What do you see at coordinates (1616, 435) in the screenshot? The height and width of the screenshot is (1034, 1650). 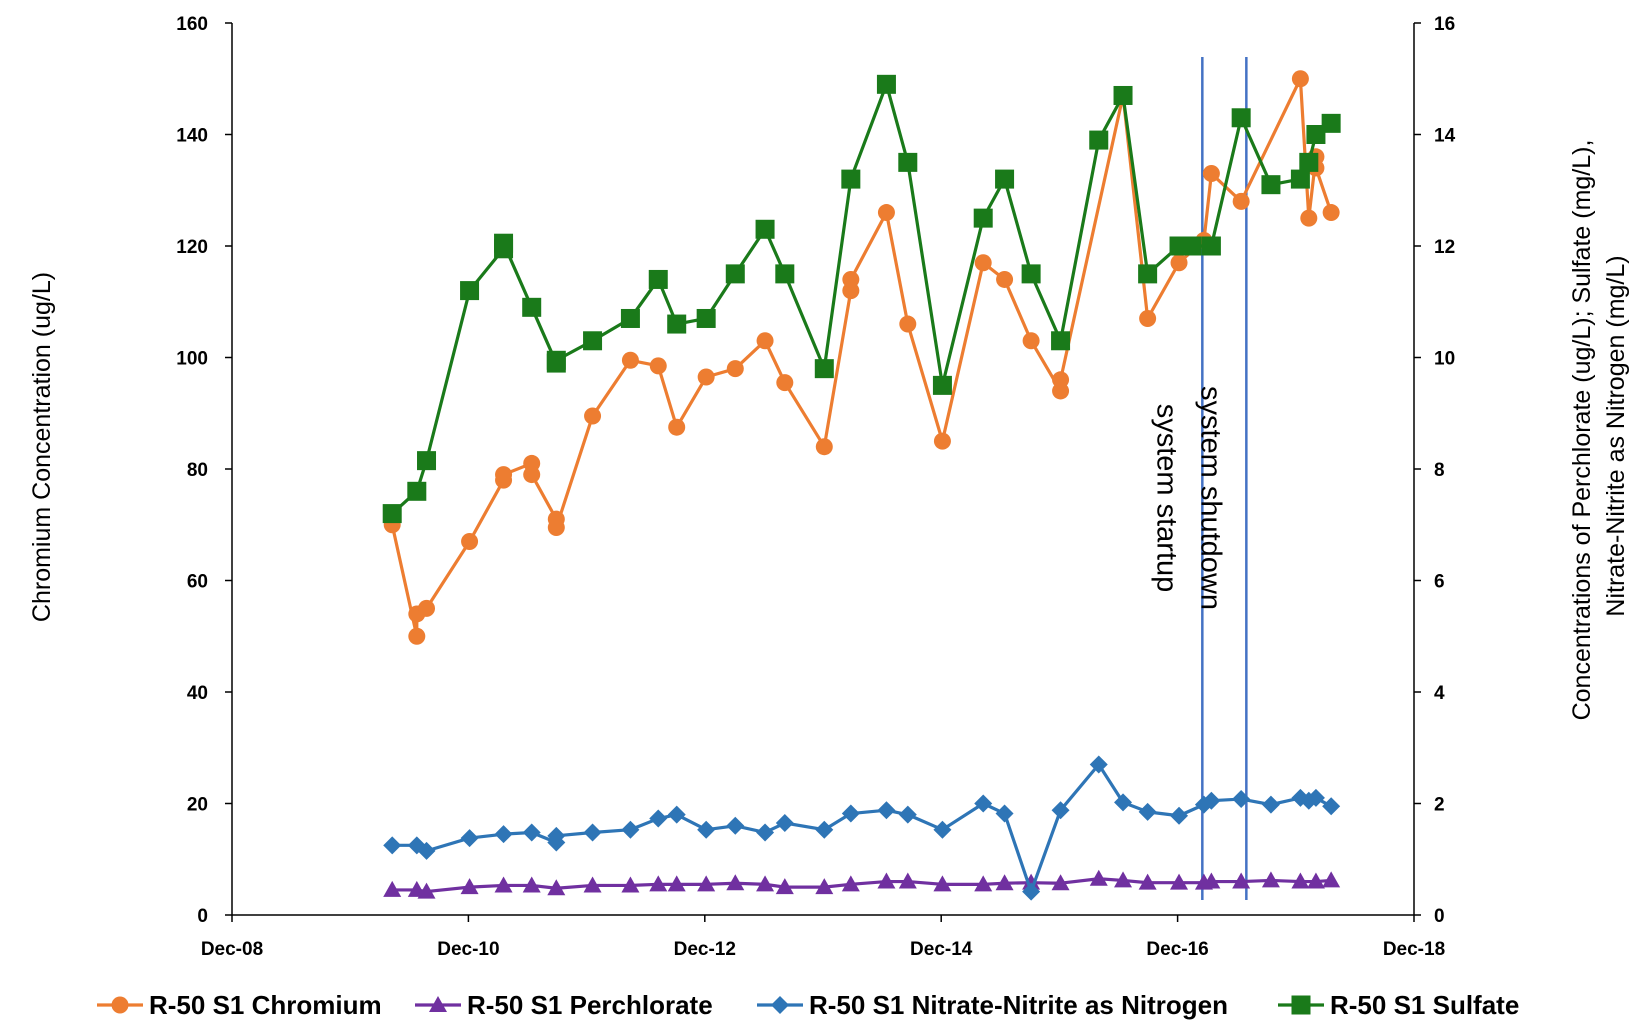 I see `y-axis-right-title-line2: Nitrate-Nitrite as Nitrogen (mg/L)` at bounding box center [1616, 435].